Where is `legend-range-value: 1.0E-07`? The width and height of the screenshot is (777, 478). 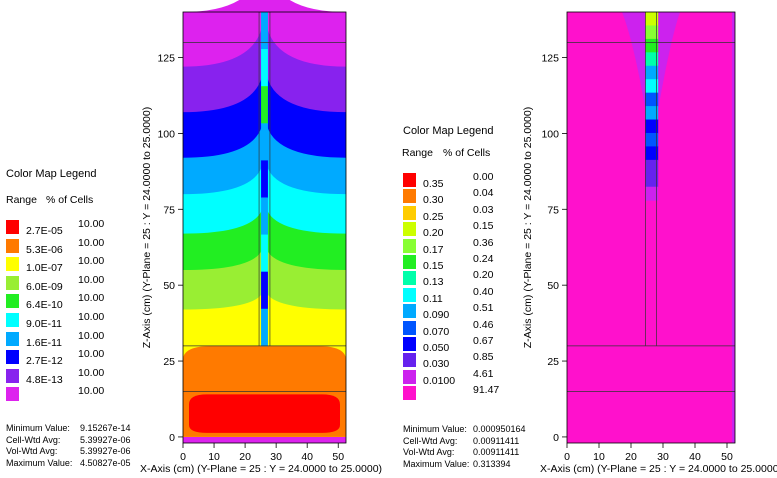
legend-range-value: 1.0E-07 is located at coordinates (44, 268).